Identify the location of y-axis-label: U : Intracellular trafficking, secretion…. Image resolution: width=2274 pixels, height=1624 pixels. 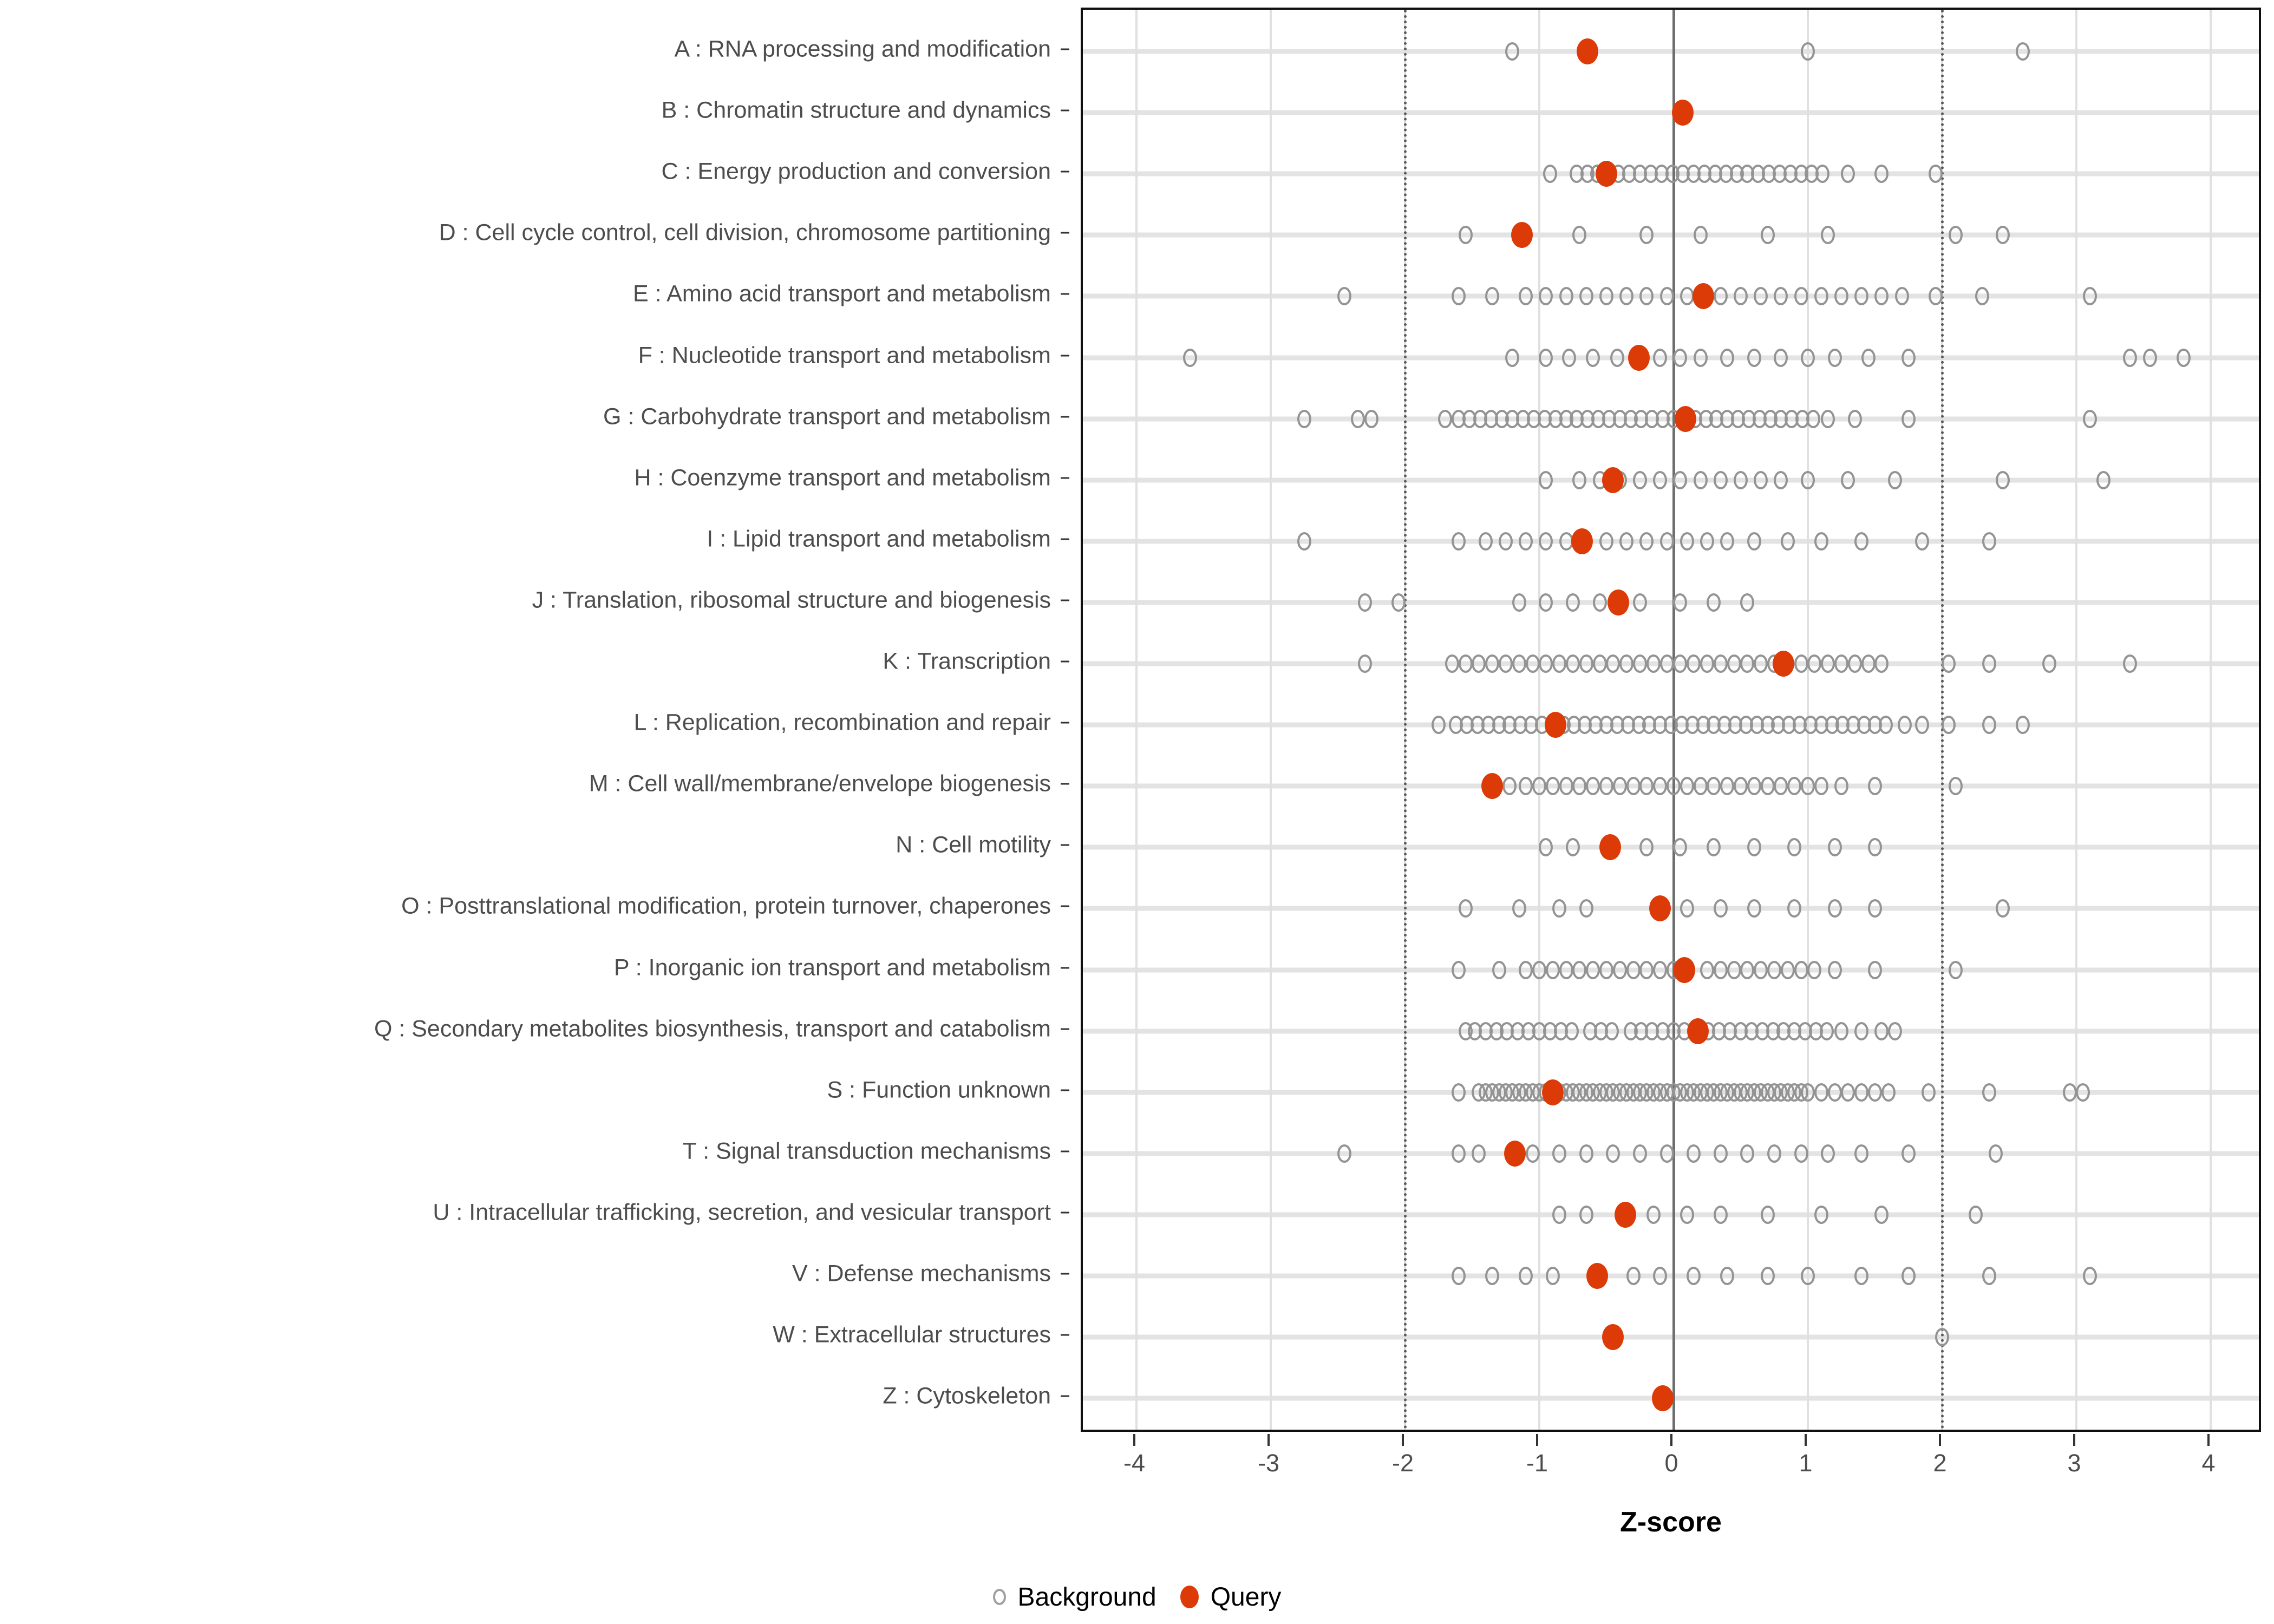
(742, 1212).